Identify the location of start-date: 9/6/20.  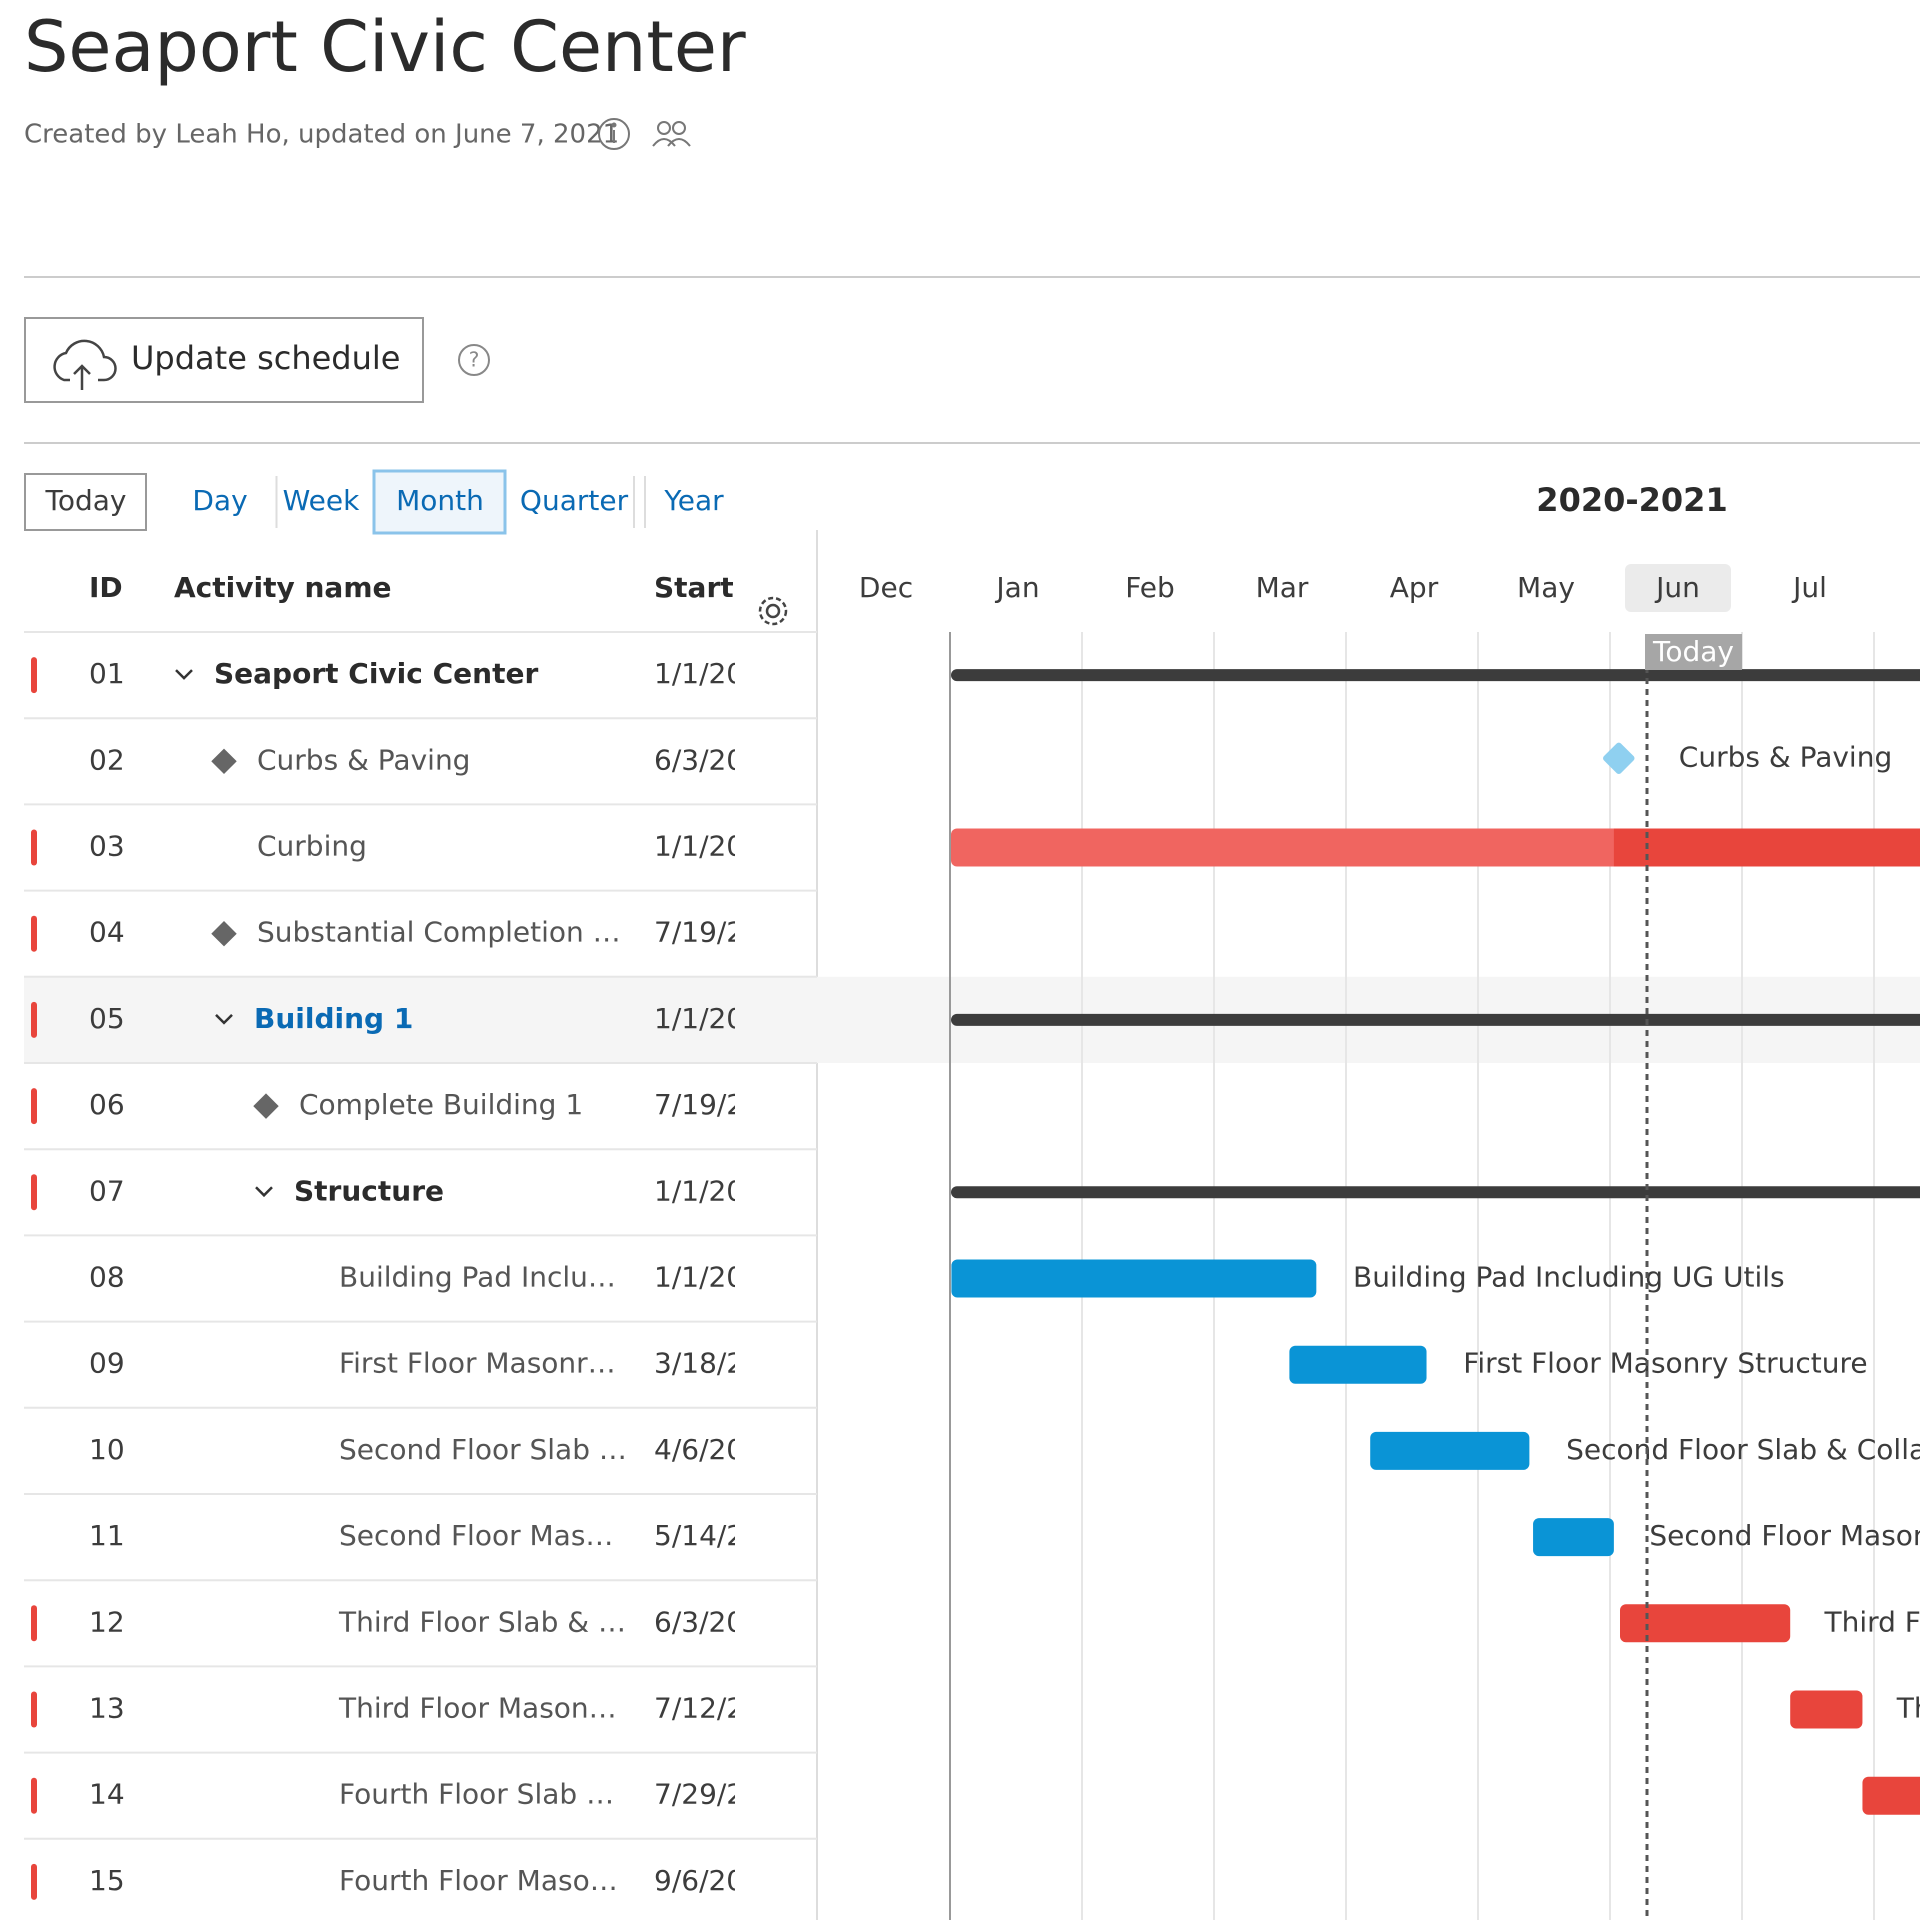
(699, 1880).